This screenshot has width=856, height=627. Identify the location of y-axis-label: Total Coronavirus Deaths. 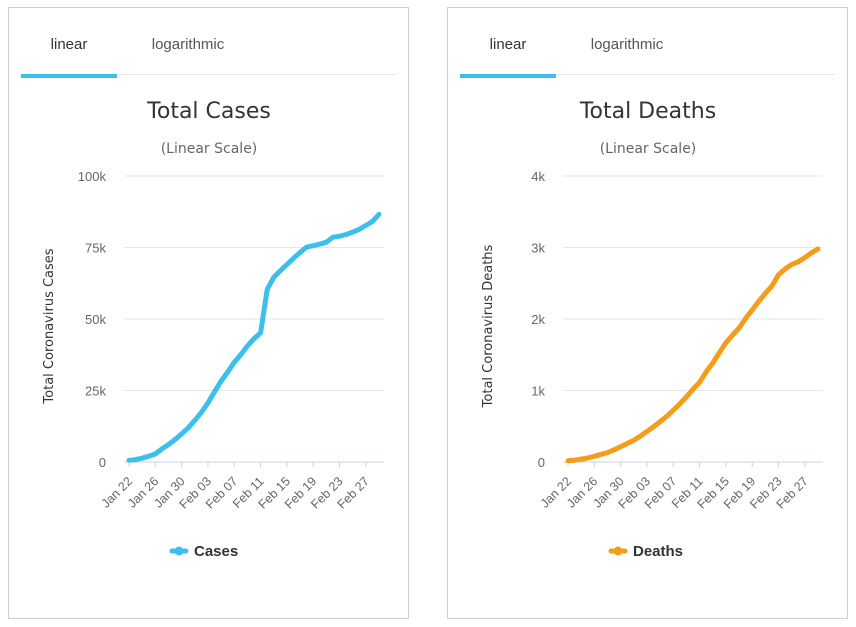
(488, 326).